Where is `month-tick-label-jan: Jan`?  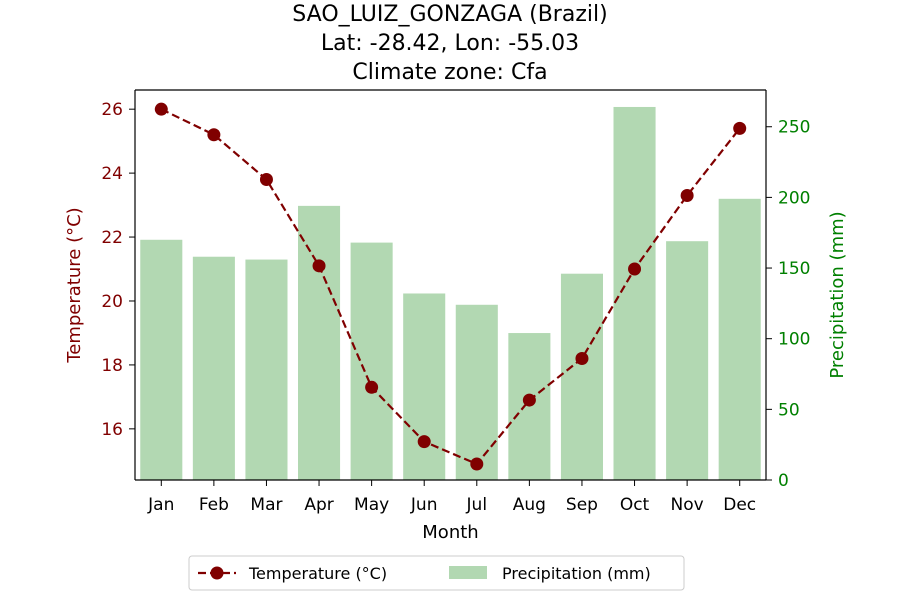 month-tick-label-jan: Jan is located at coordinates (160, 505).